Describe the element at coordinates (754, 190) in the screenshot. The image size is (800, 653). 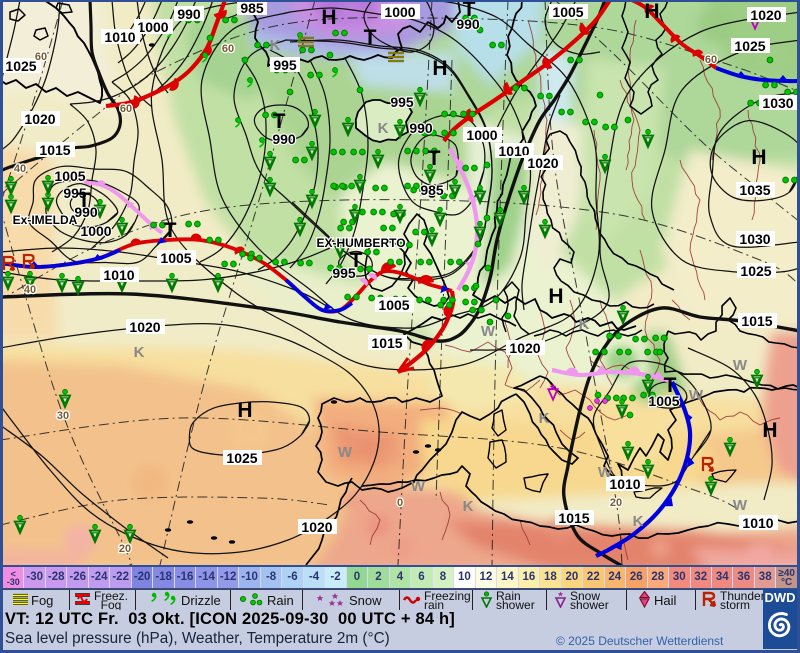
I see `svg-text: 1035` at that location.